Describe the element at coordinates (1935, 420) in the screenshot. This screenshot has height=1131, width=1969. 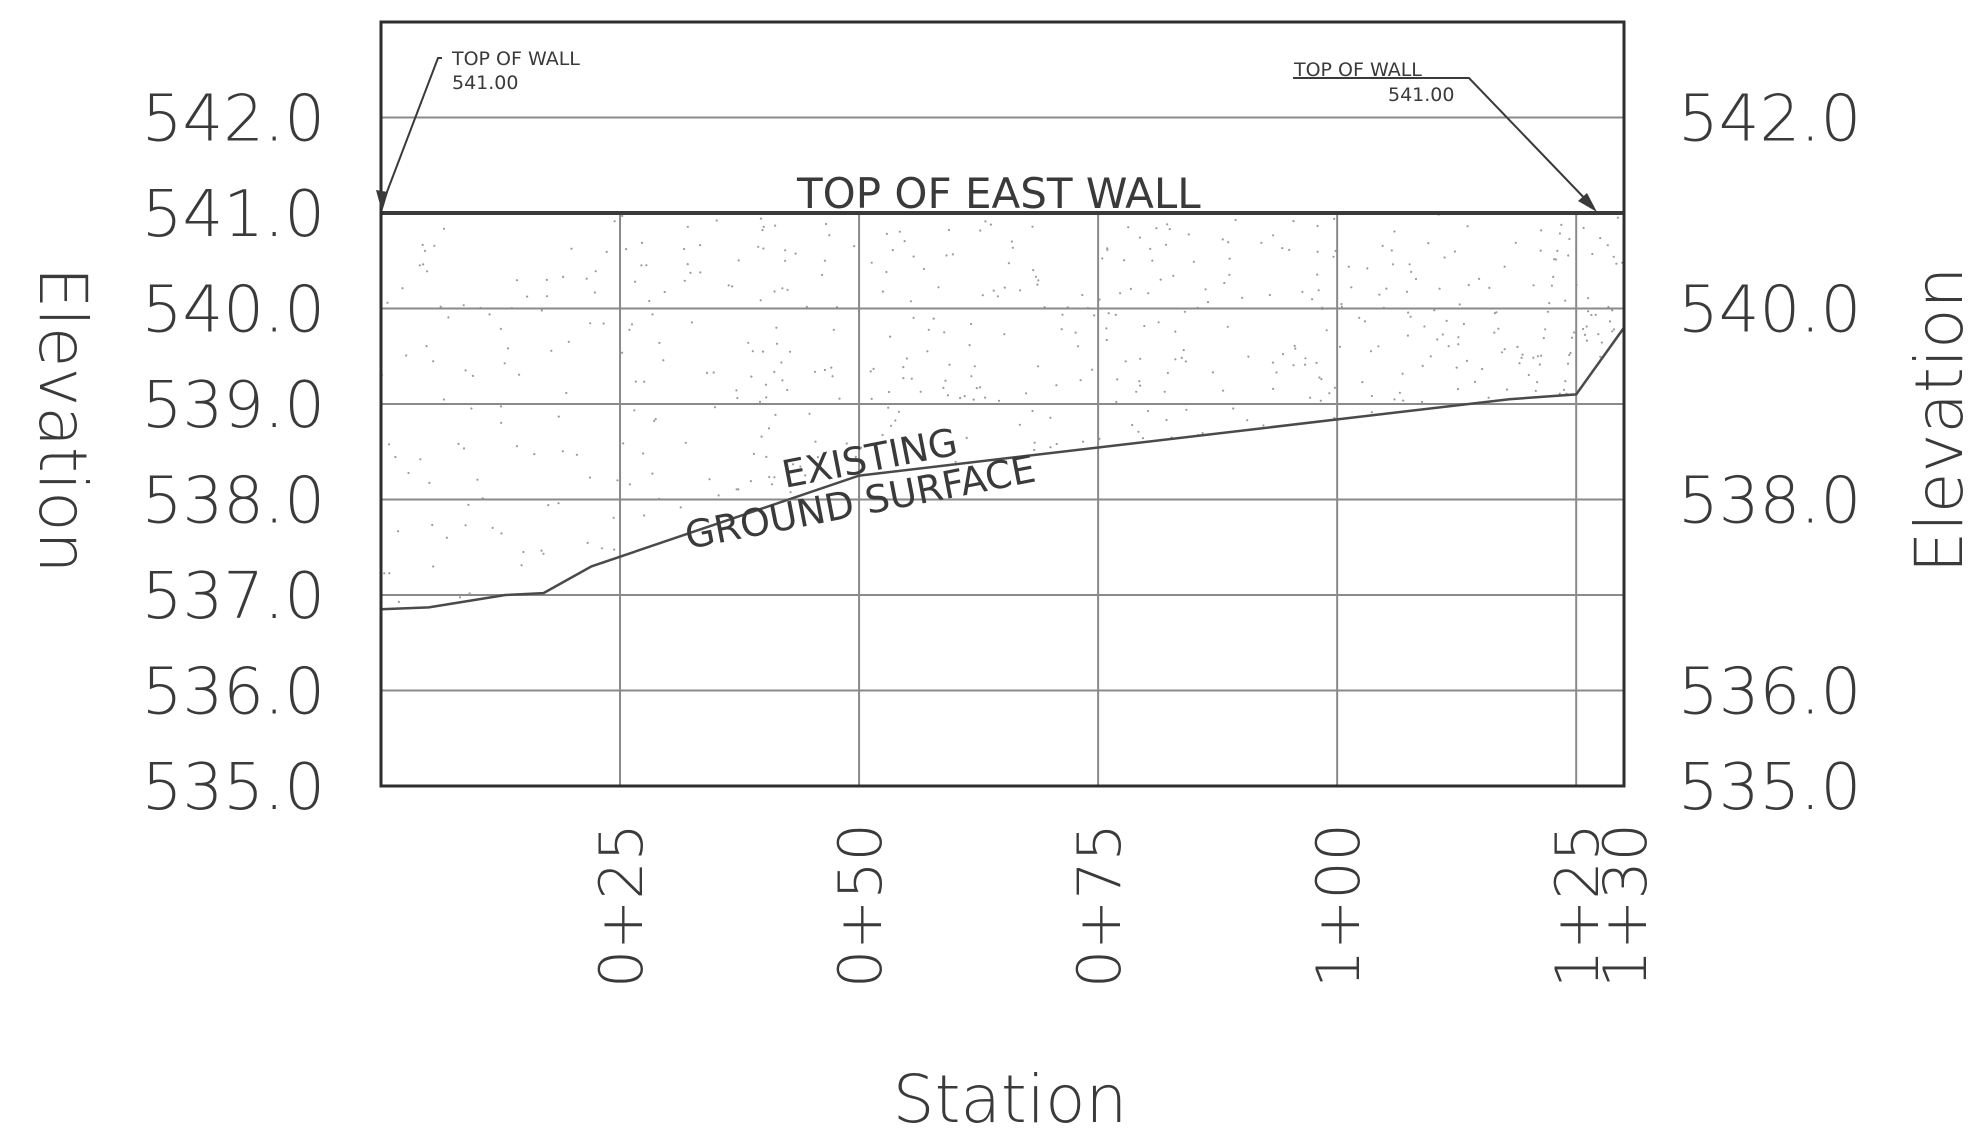
I see `y-axis-title-right: Elevation` at that location.